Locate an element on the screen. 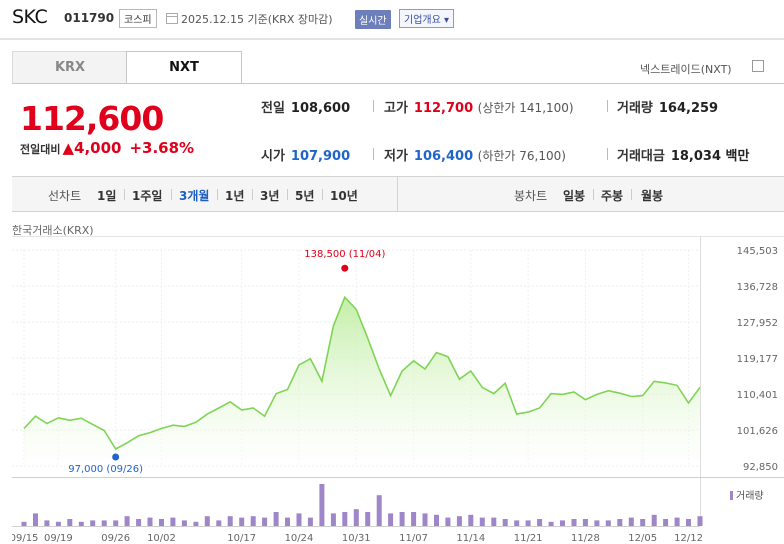 The image size is (784, 544). period-5y: 5년 is located at coordinates (305, 196).